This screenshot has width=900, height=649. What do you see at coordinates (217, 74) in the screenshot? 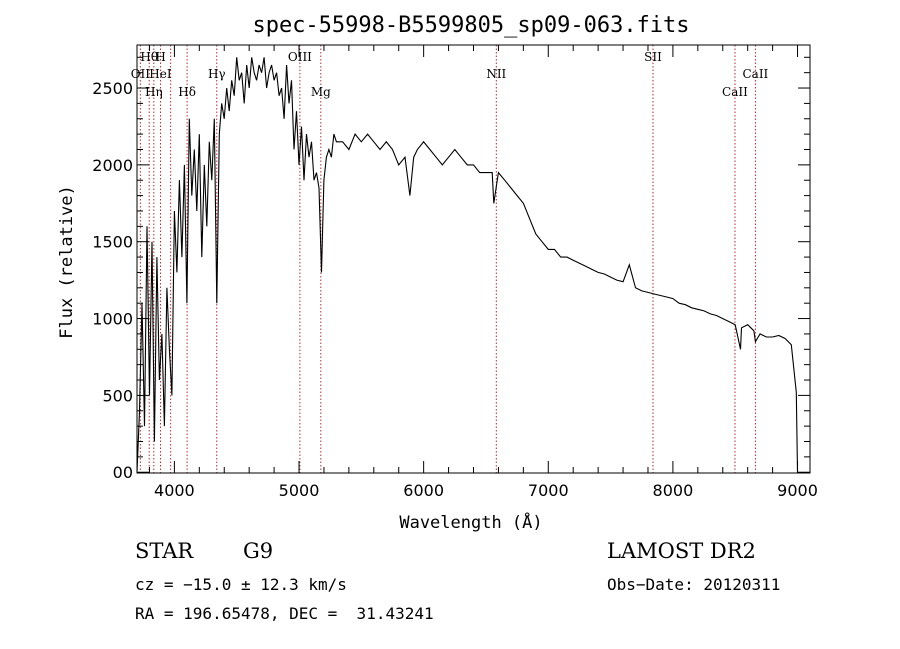
I see `line-label-6: Hγ` at bounding box center [217, 74].